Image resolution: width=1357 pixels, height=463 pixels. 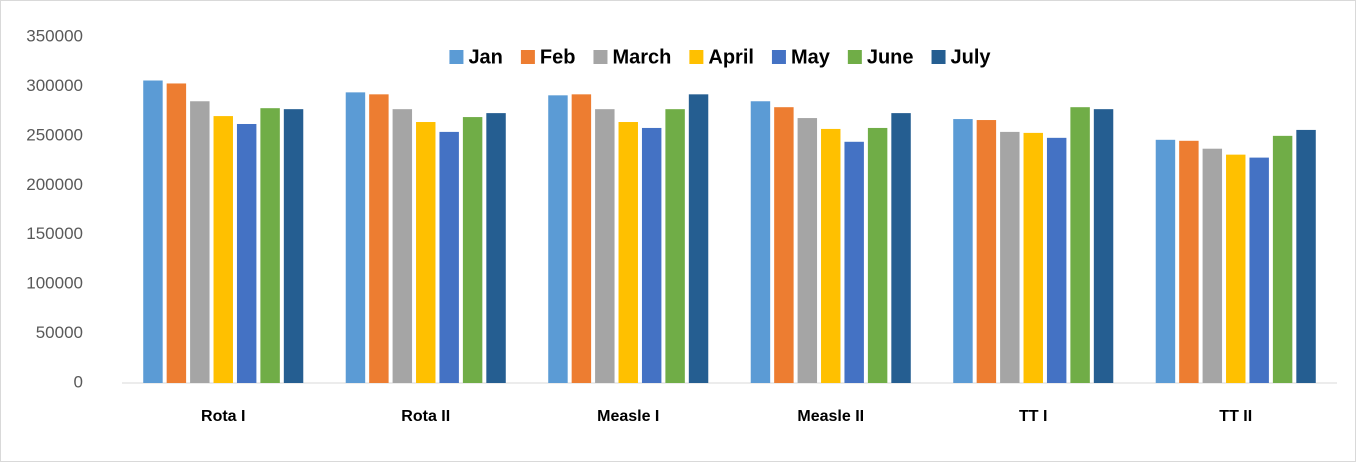 What do you see at coordinates (971, 57) in the screenshot?
I see `legend-label: July` at bounding box center [971, 57].